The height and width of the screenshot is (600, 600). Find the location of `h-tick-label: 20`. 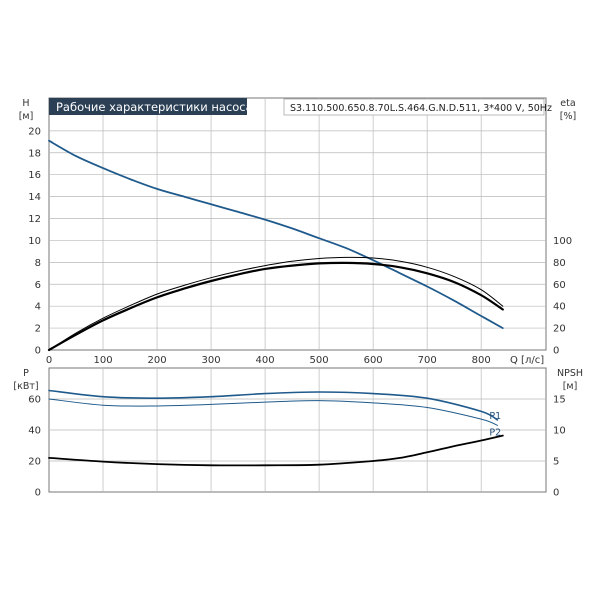

h-tick-label: 20 is located at coordinates (34, 131).